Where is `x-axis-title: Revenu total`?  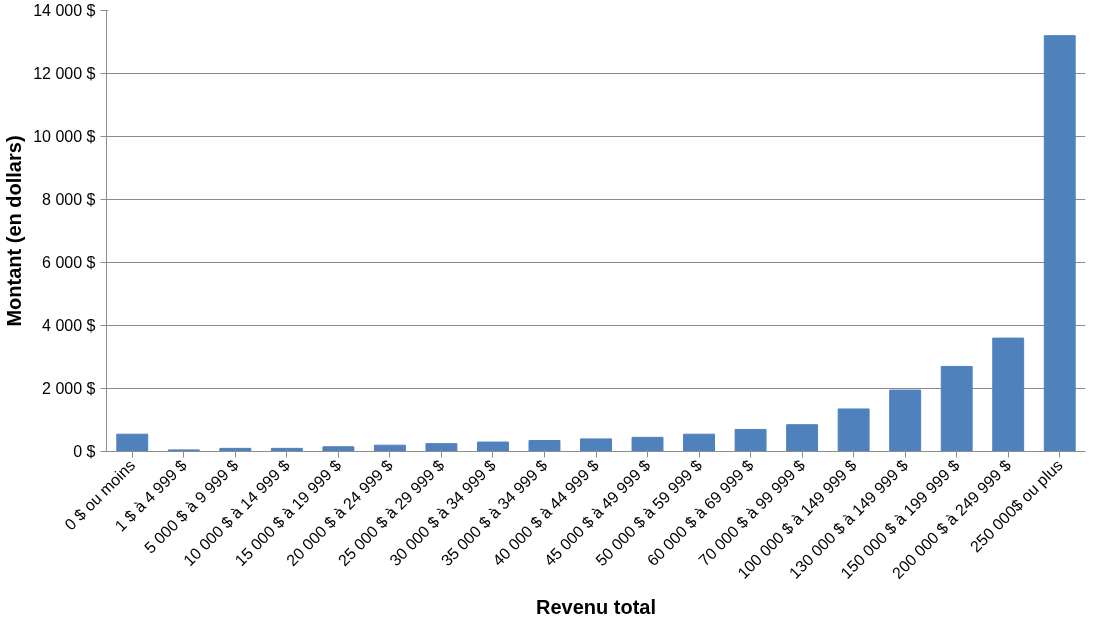 x-axis-title: Revenu total is located at coordinates (596, 606).